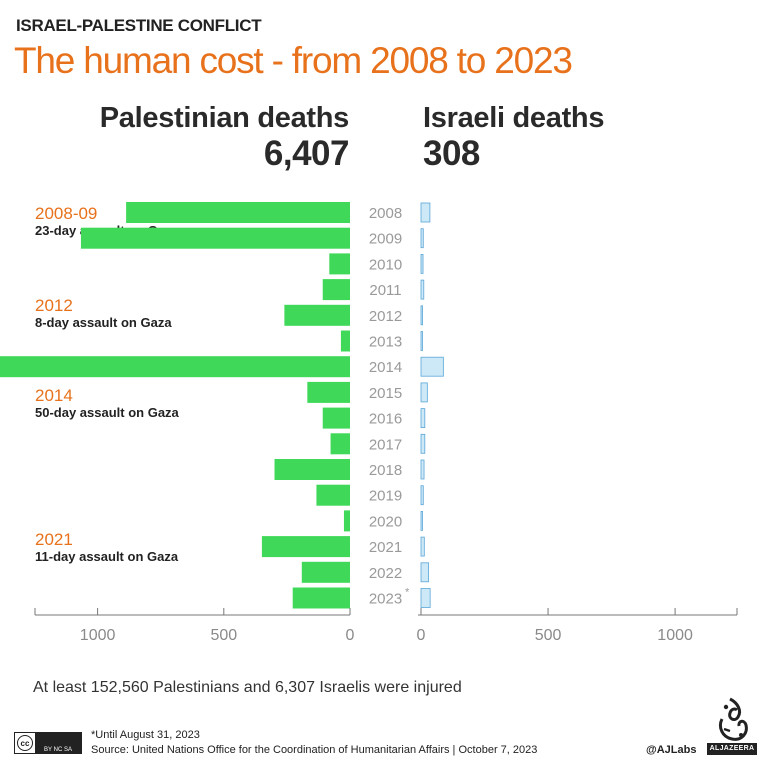 This screenshot has width=770, height=770. What do you see at coordinates (671, 750) in the screenshot?
I see `ajlabs-handle: @AJLabs` at bounding box center [671, 750].